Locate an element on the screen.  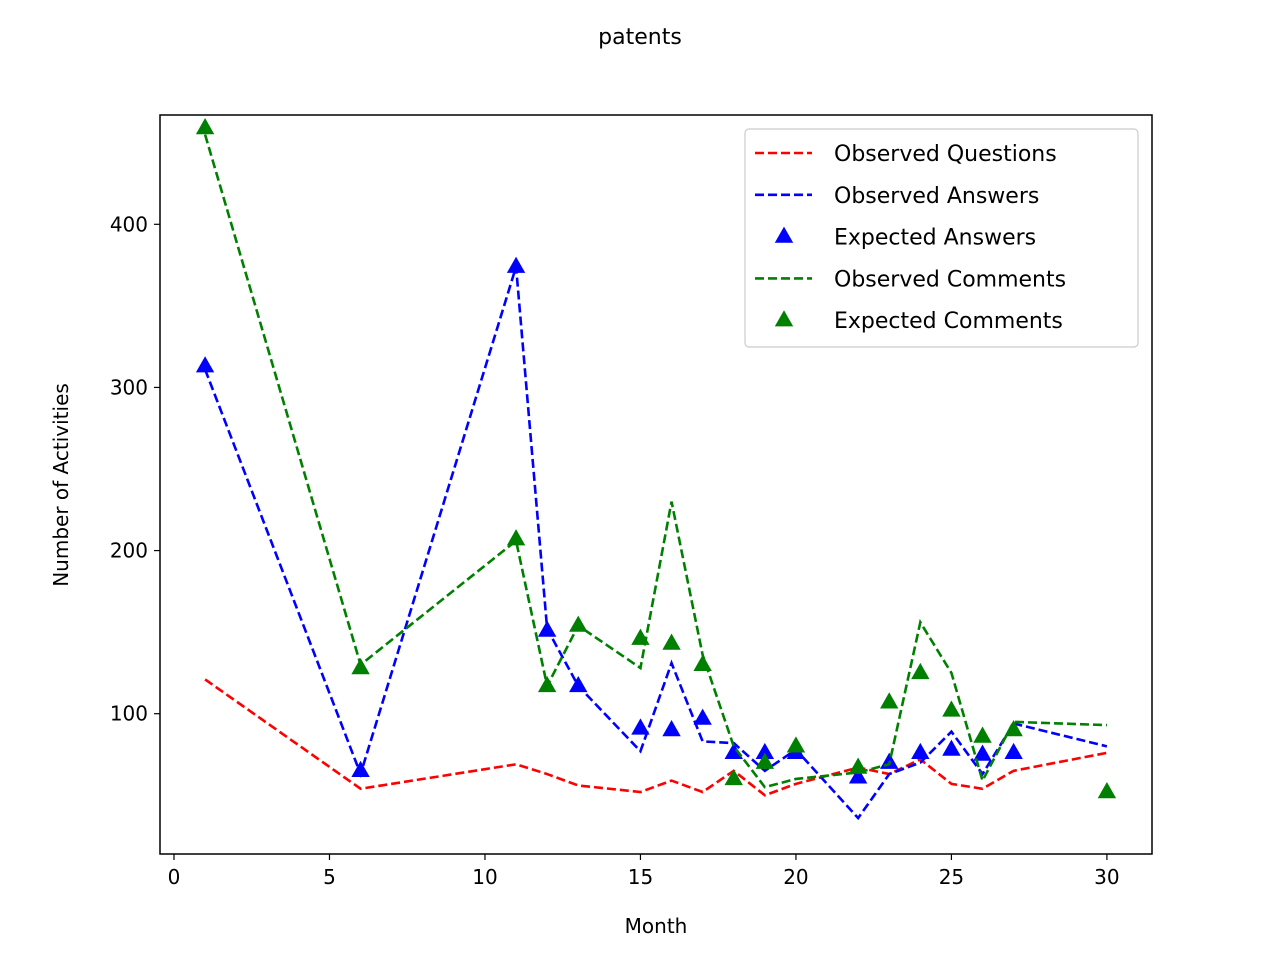
x-tick-label: 25 is located at coordinates (951, 877).